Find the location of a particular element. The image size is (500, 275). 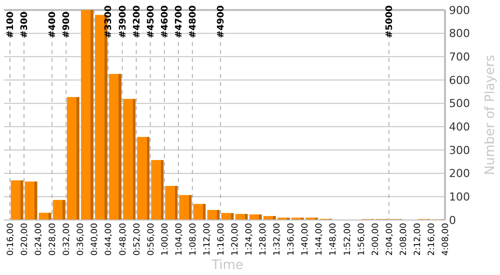

x-tick-label: 4:08,00 is located at coordinates (446, 239).